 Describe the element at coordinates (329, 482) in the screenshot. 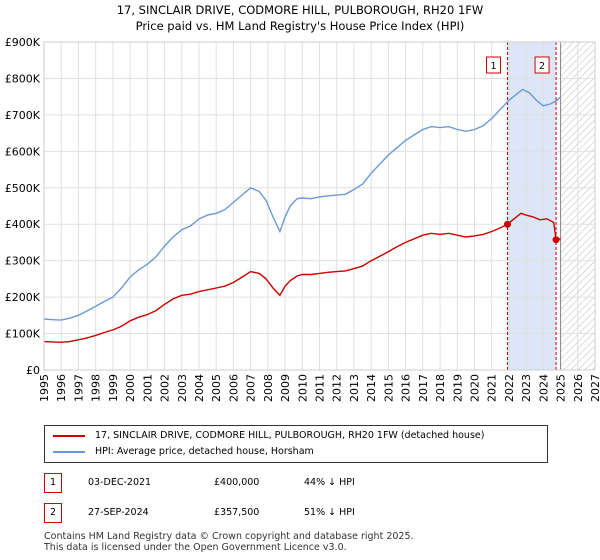

I see `transaction-hpi-diff: 44% ↓ HPI` at that location.